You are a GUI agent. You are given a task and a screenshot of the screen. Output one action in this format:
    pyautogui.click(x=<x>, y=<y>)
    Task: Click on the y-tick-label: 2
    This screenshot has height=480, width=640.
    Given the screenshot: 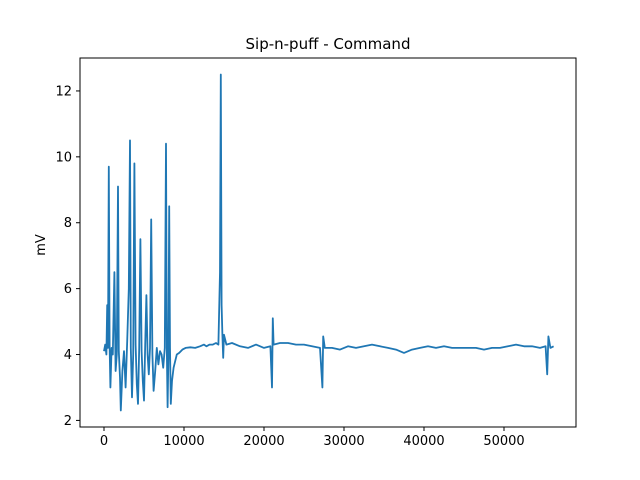 What is the action you would take?
    pyautogui.click(x=68, y=421)
    